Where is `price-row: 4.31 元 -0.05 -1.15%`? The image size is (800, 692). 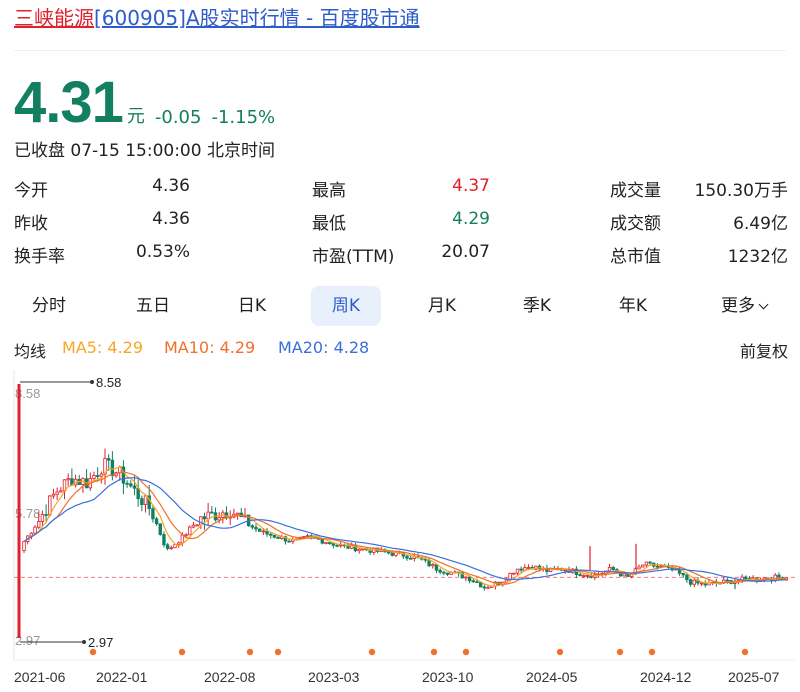
price-row: 4.31 元 -0.05 -1.15% is located at coordinates (144, 101).